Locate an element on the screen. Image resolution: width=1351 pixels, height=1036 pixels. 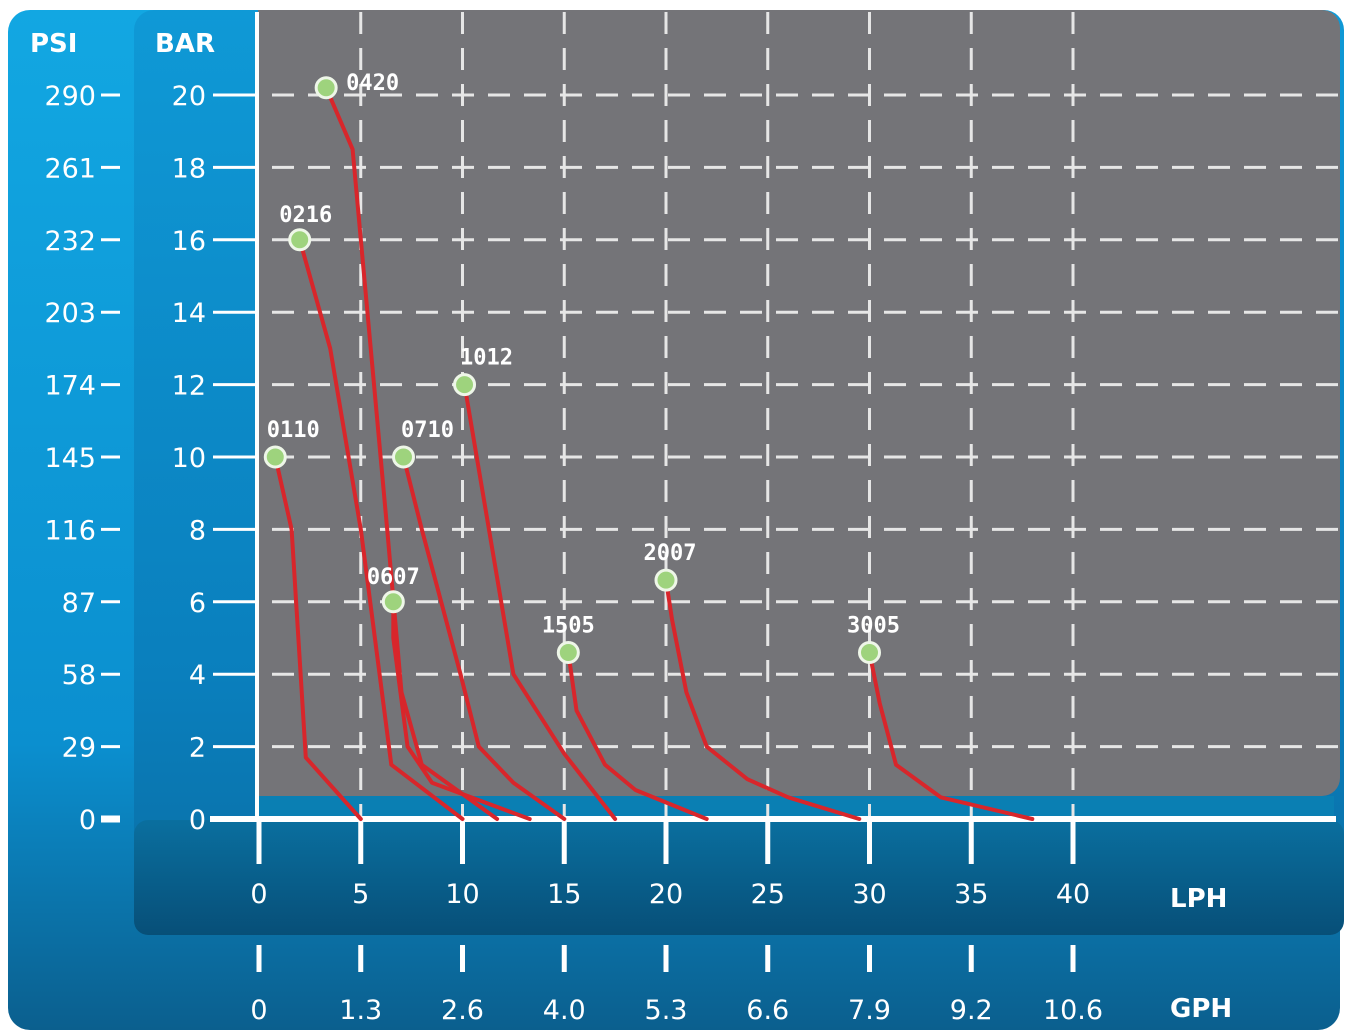
plot-area-corner is located at coordinates (278, 403).